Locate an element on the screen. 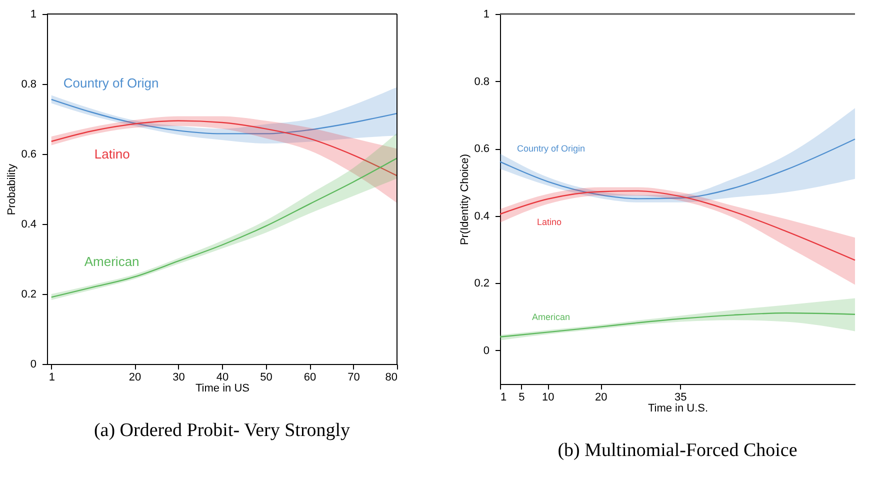 This screenshot has width=871, height=487. series-label: Country of Origin is located at coordinates (551, 149).